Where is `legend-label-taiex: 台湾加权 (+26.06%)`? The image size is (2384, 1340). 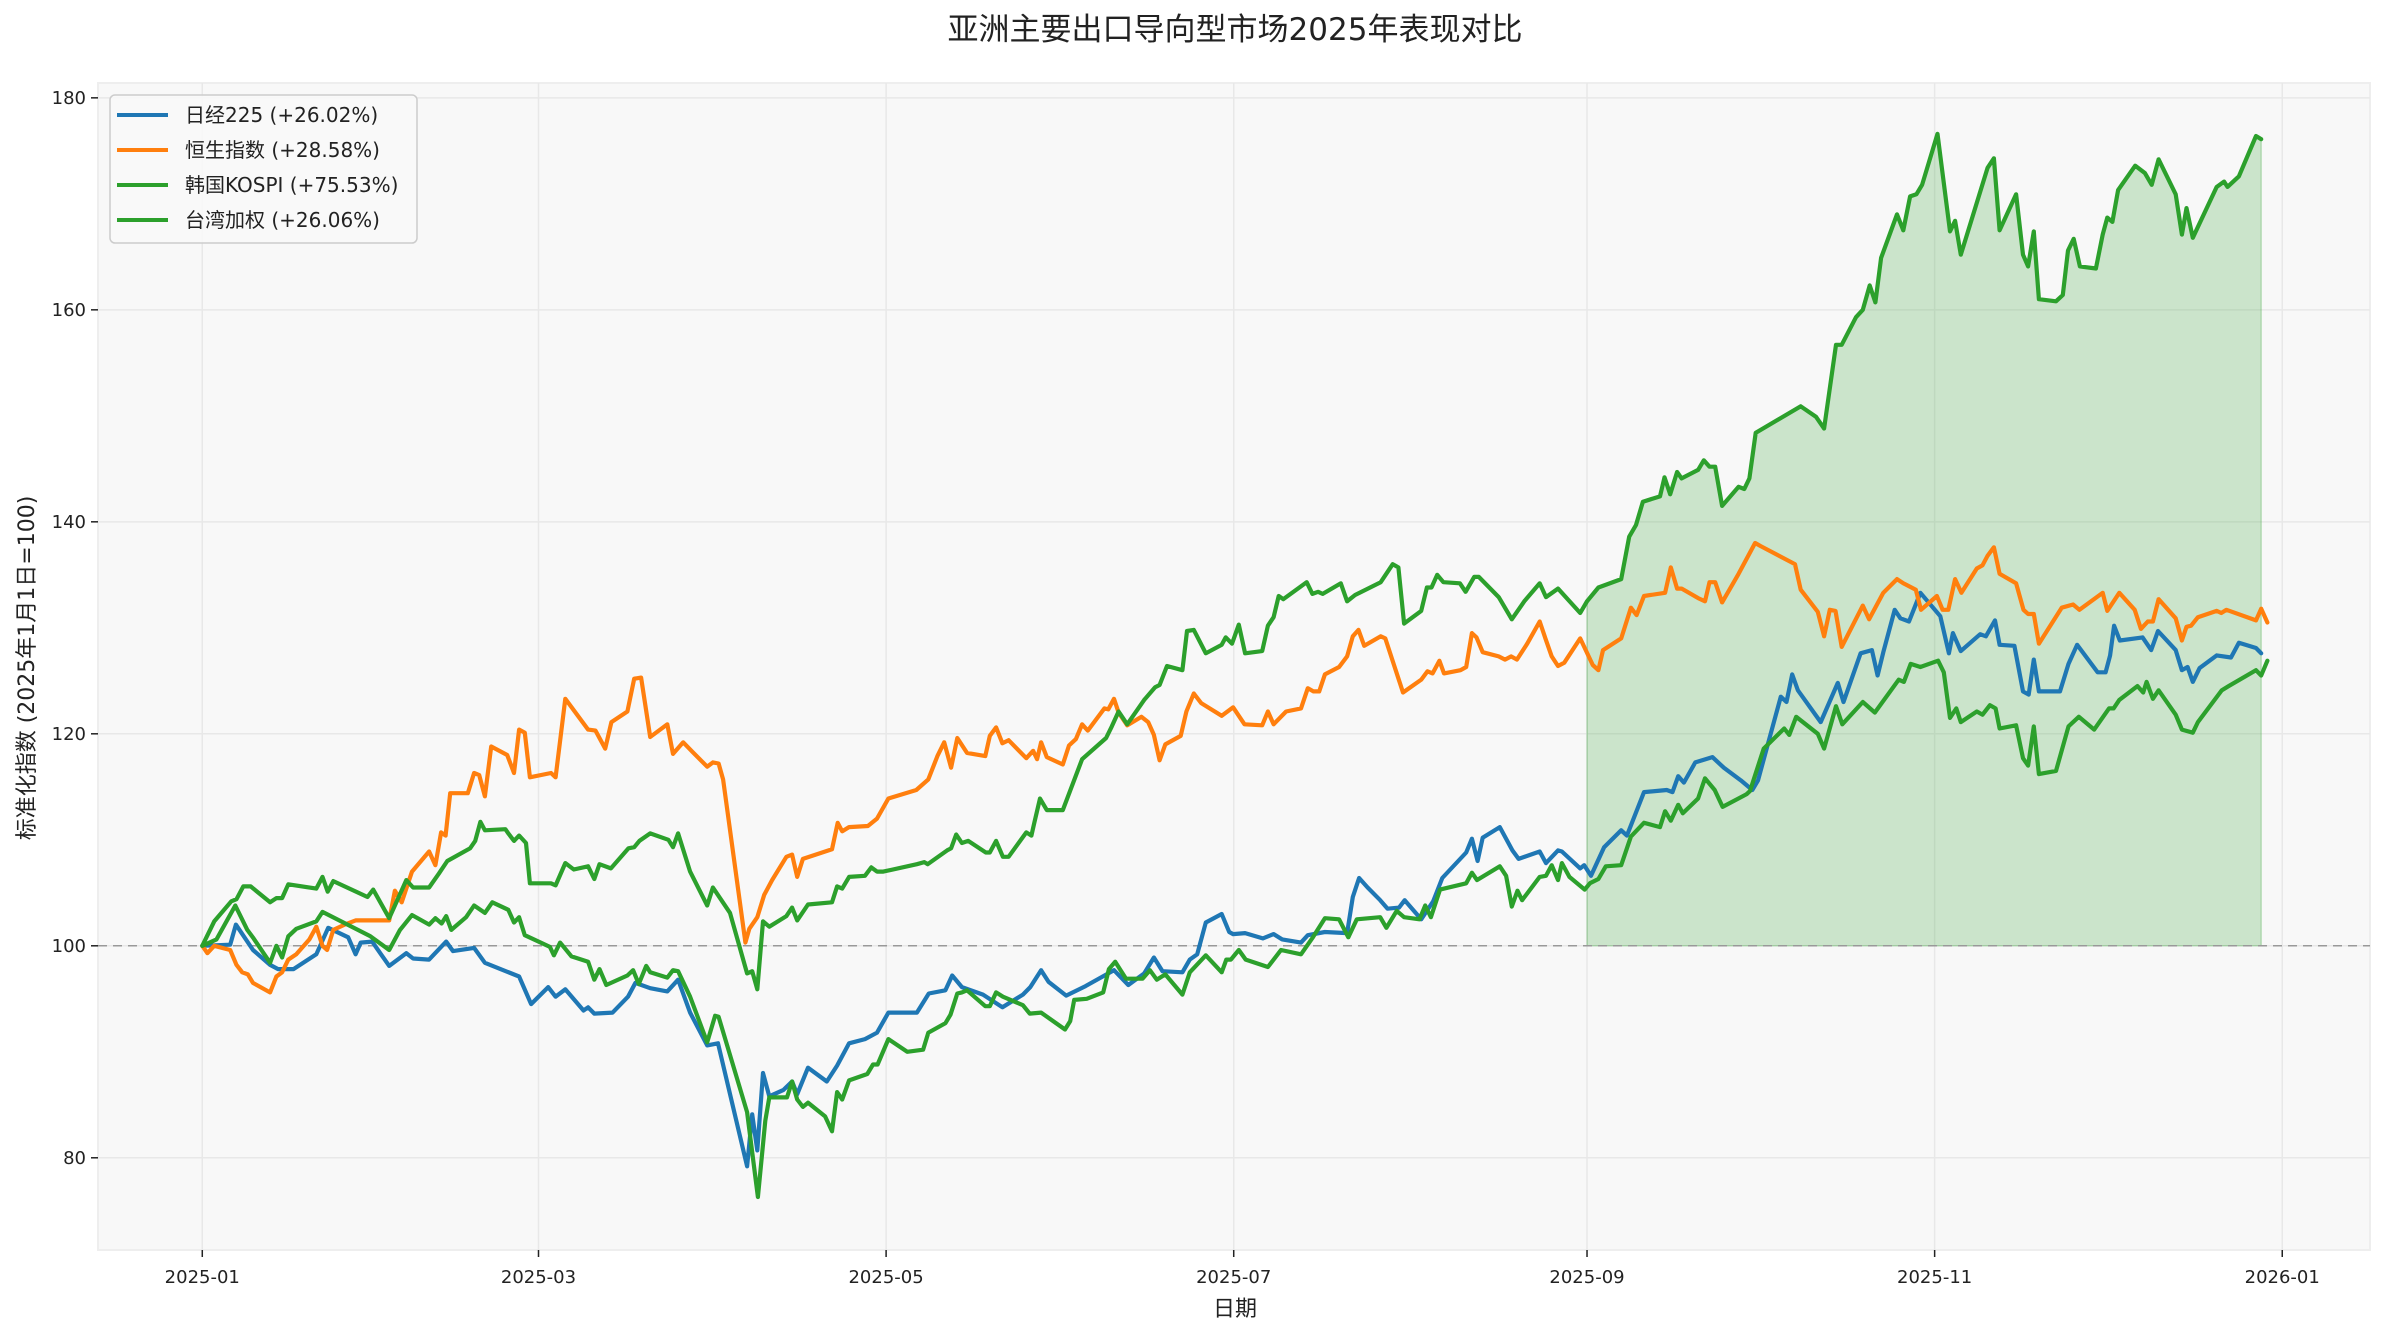 legend-label-taiex: 台湾加权 (+26.06%) is located at coordinates (282, 220).